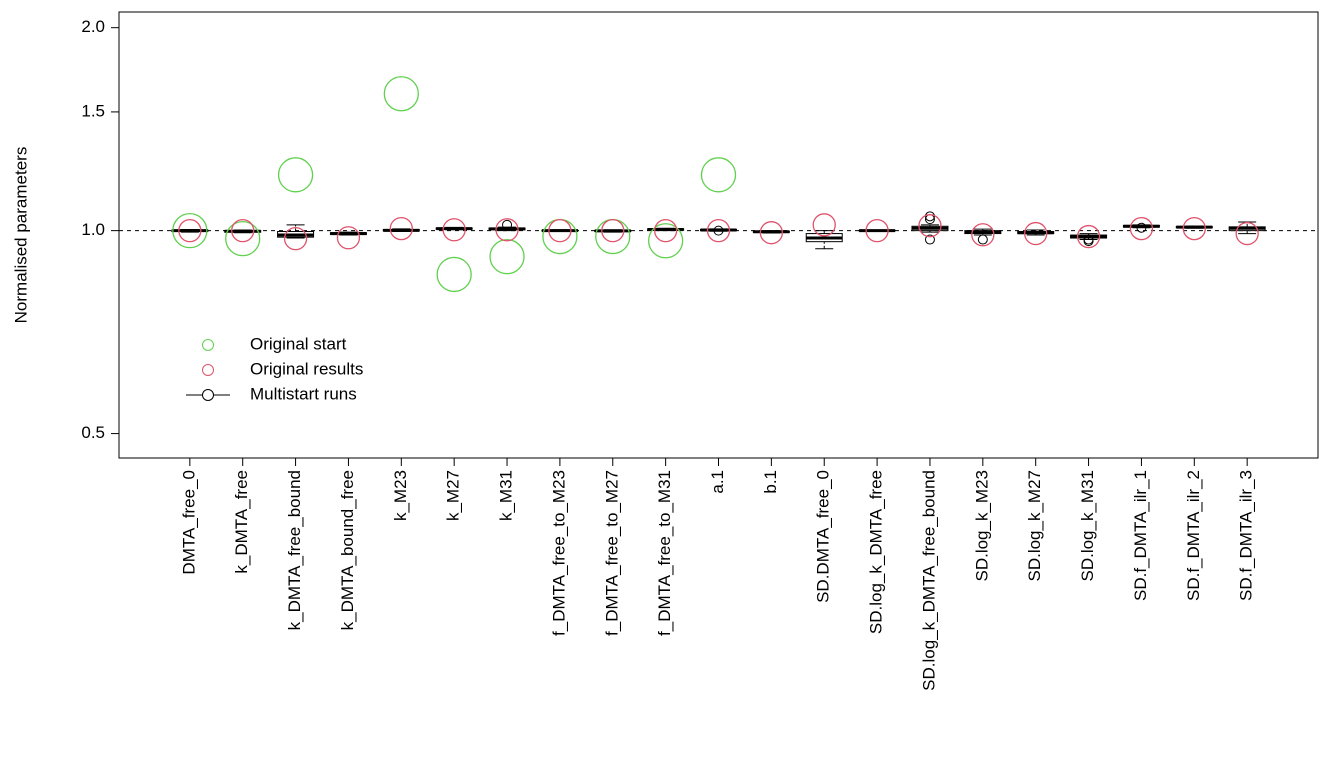 This screenshot has width=1330, height=780. Describe the element at coordinates (1246, 535) in the screenshot. I see `x-tick-label: SD.f_DMTA_ilr_3` at that location.